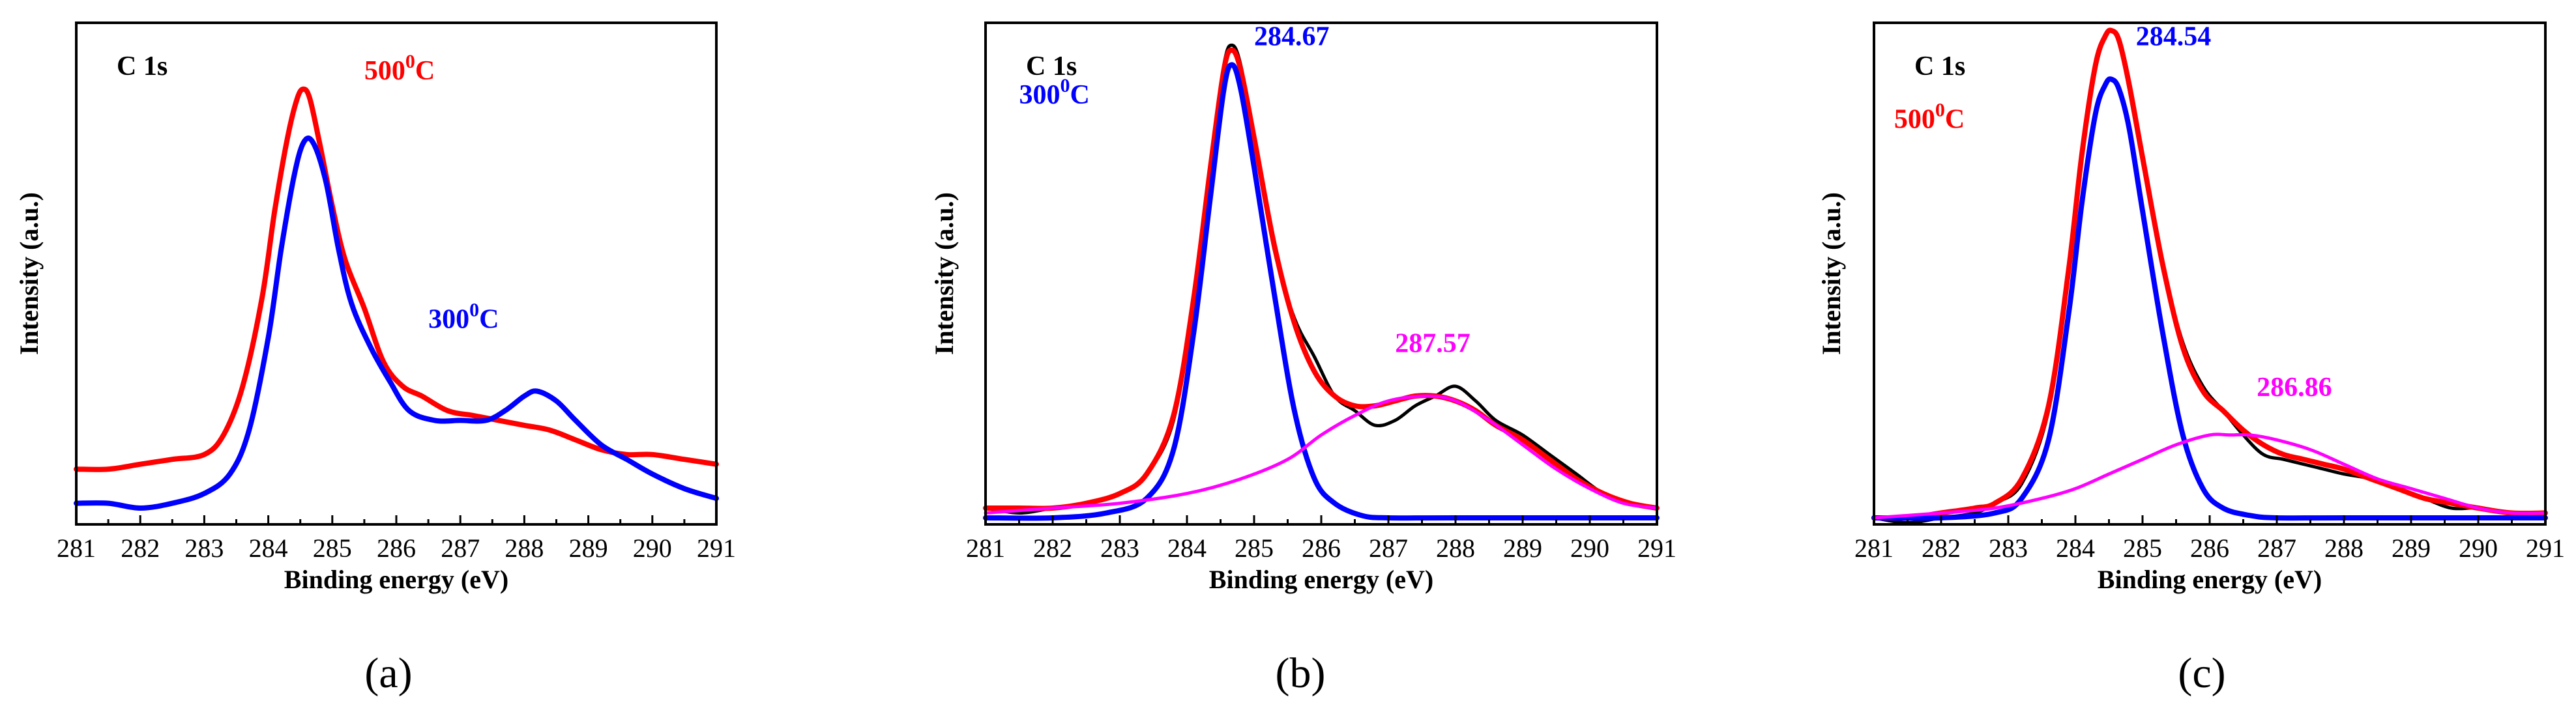  I want to click on annotation-label: 284.67, so click(1292, 36).